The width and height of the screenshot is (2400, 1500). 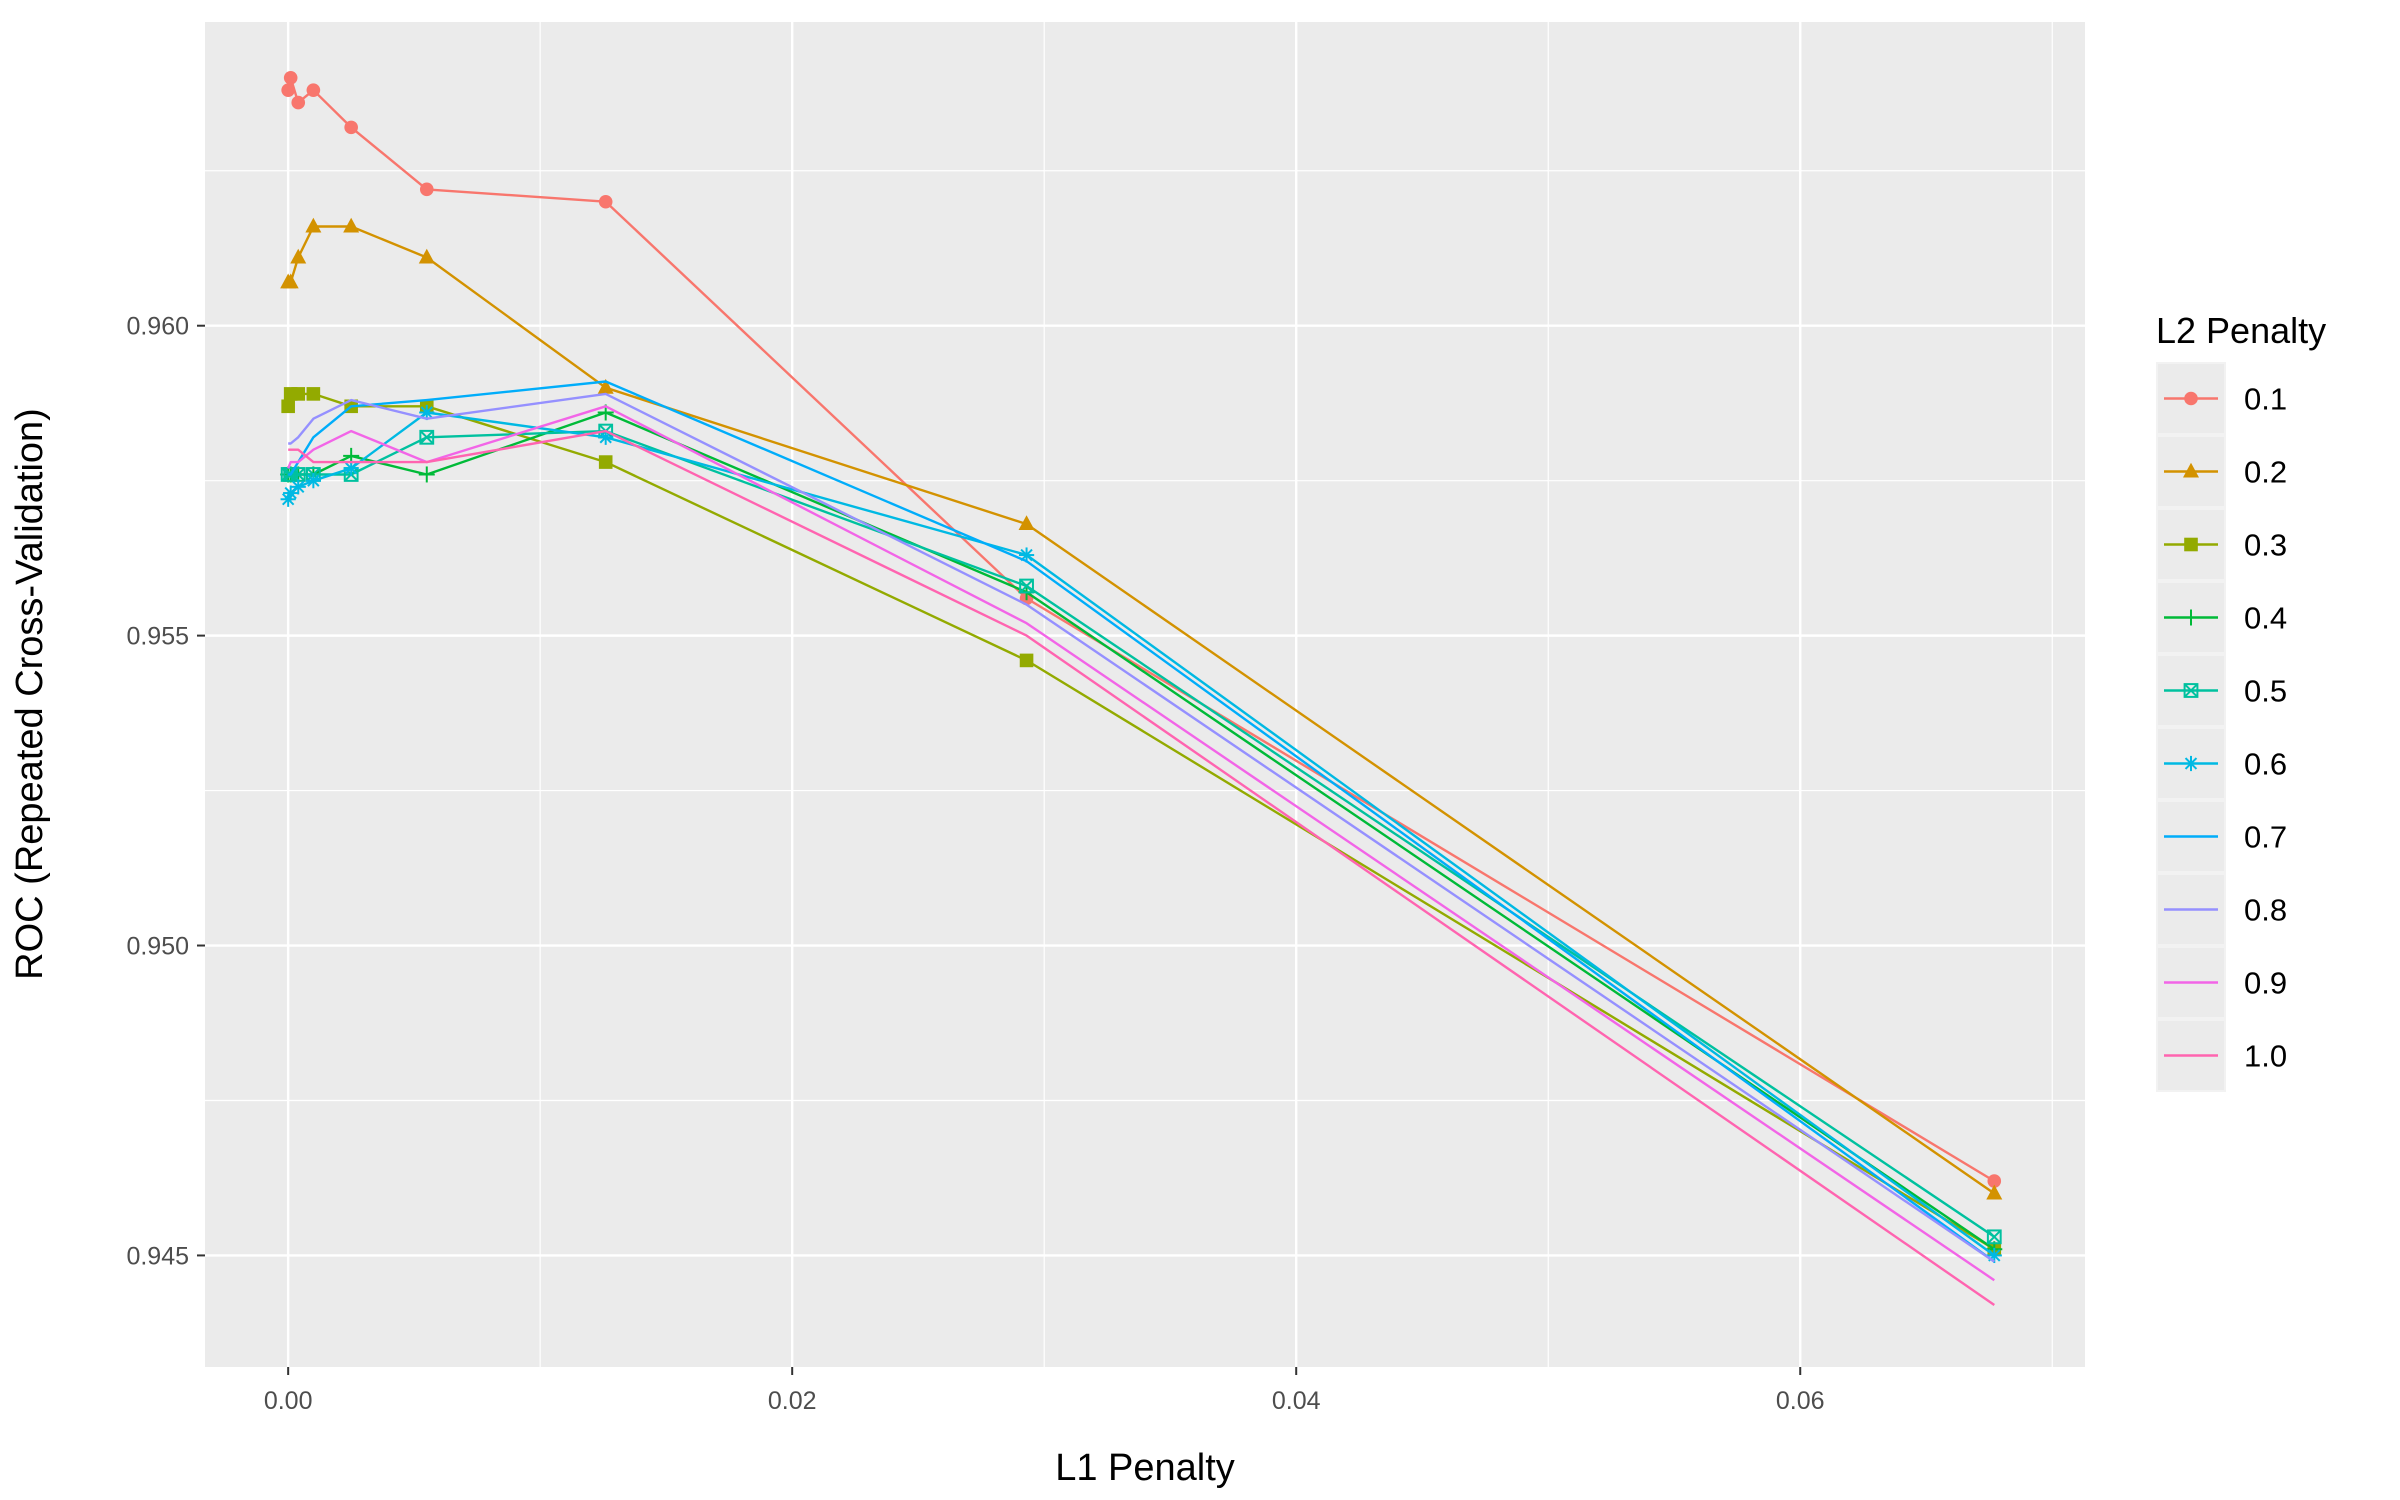 I want to click on legend-item-0.9: 0.9, so click(x=2222, y=982).